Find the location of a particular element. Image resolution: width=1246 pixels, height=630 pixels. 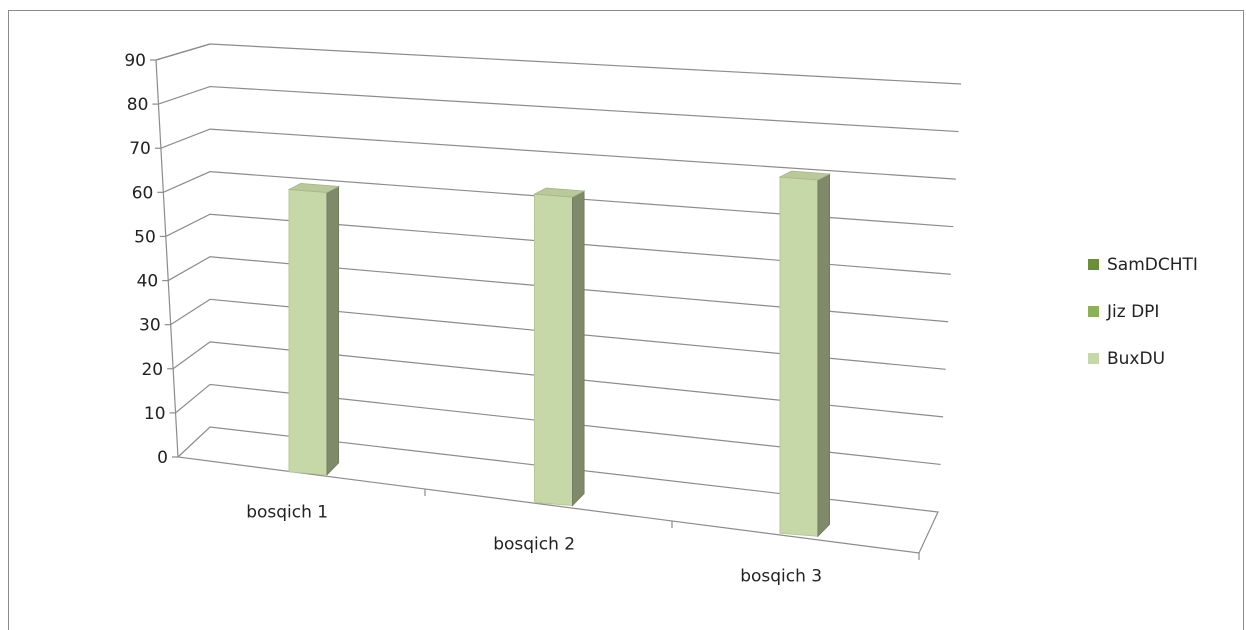

x-category-label: bosqich 2 is located at coordinates (534, 544).